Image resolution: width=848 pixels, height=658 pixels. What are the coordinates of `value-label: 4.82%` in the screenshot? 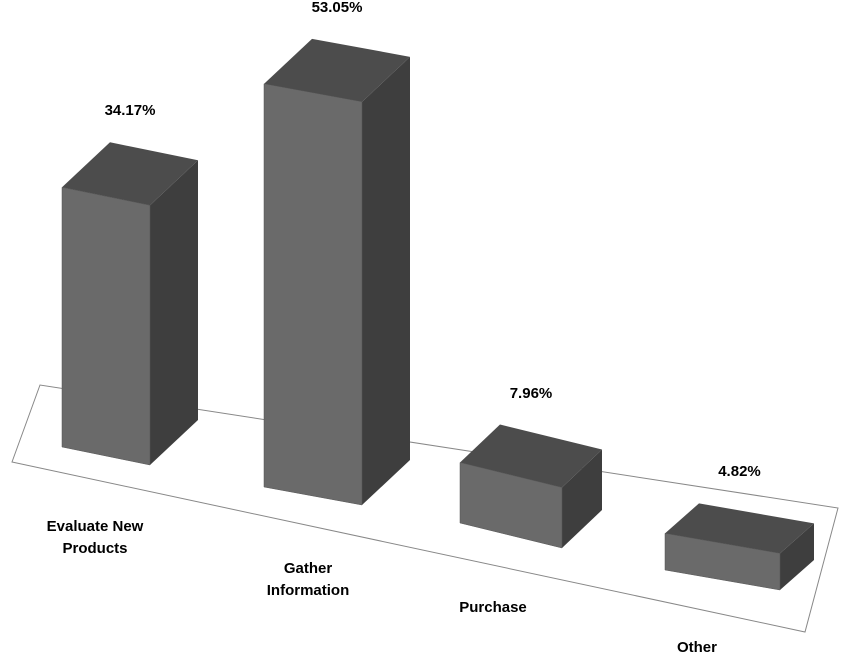 It's located at (739, 472).